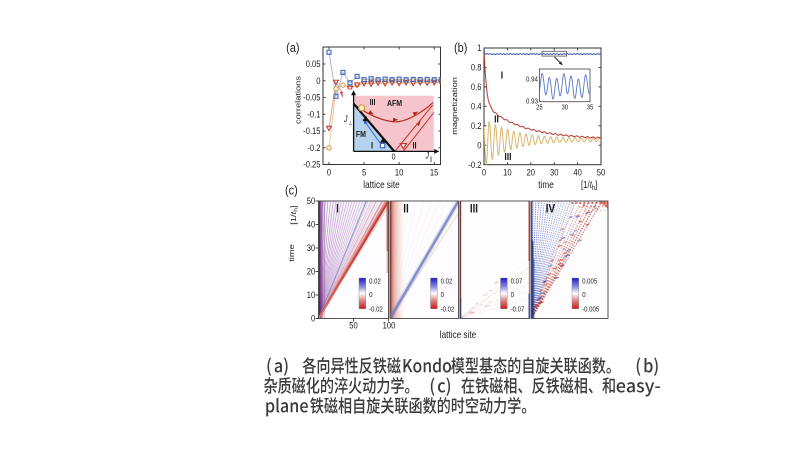 Image resolution: width=800 pixels, height=450 pixels. What do you see at coordinates (539, 108) in the screenshot?
I see `svg-text: 25` at bounding box center [539, 108].